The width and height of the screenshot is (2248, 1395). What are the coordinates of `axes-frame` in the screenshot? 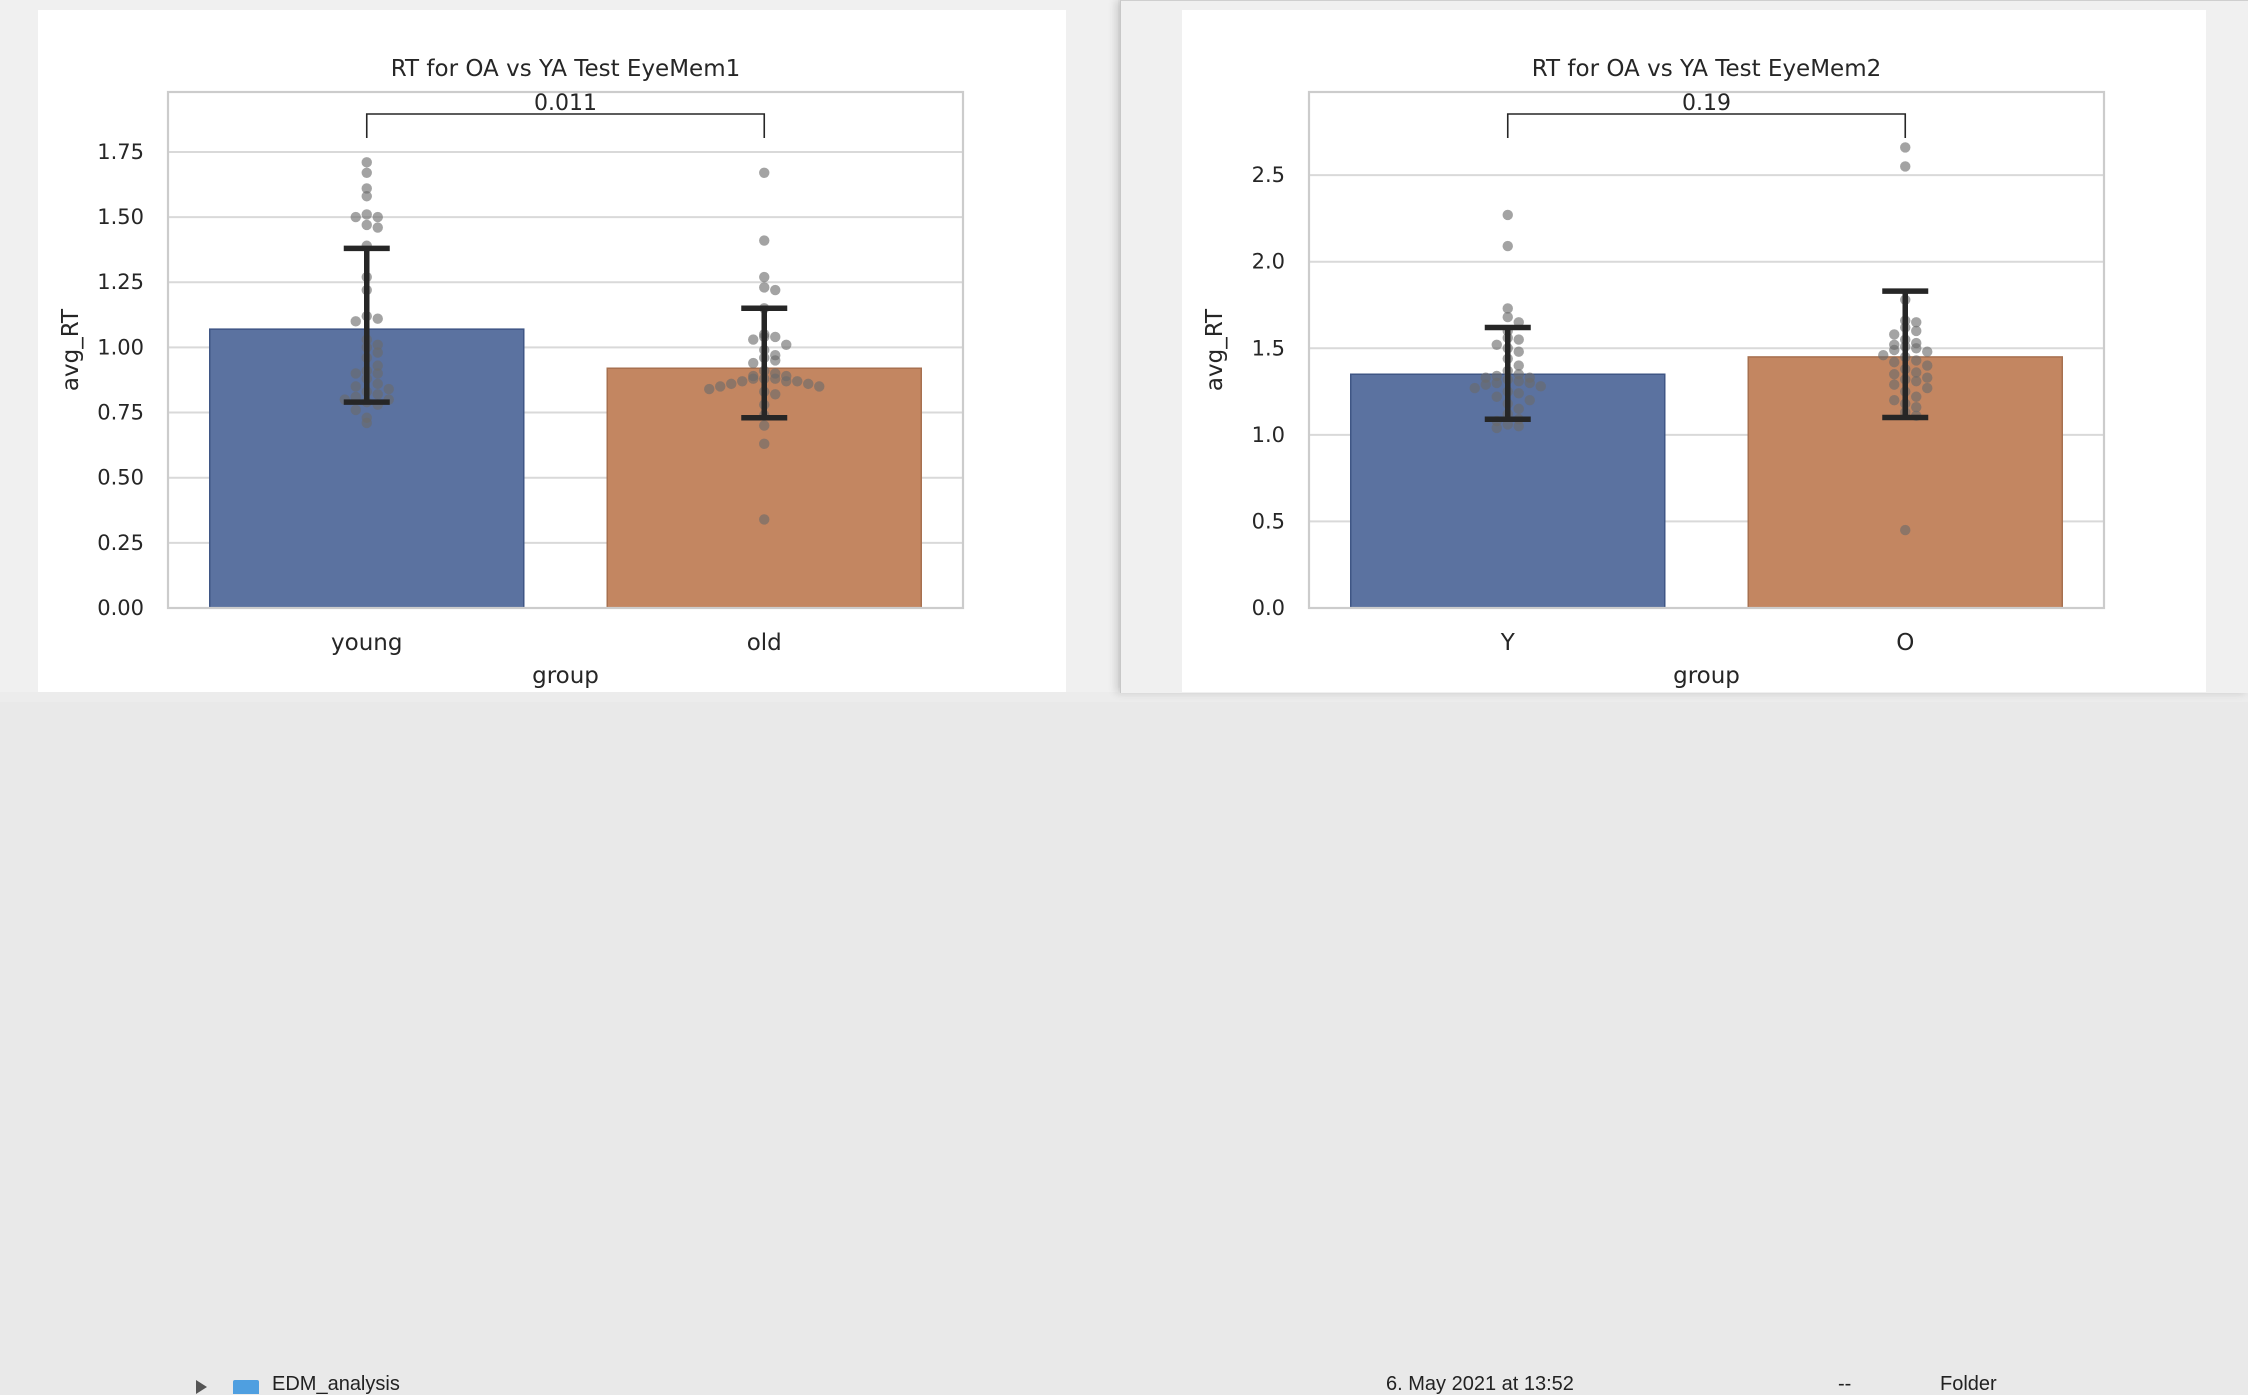 It's located at (1706, 350).